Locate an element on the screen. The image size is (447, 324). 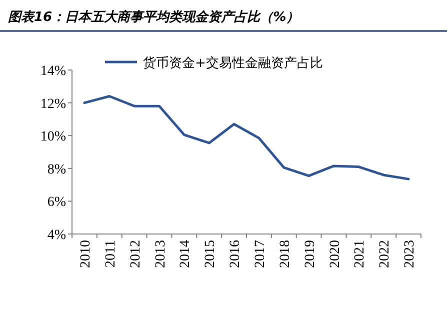
x-tick-label: 2023 is located at coordinates (410, 254).